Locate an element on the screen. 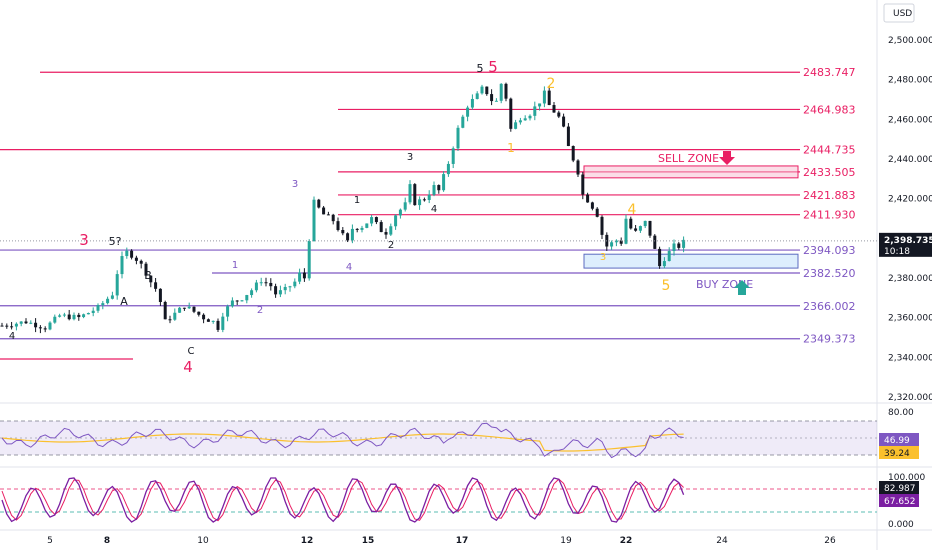  price-tick: 2,440.000 is located at coordinates (910, 160).